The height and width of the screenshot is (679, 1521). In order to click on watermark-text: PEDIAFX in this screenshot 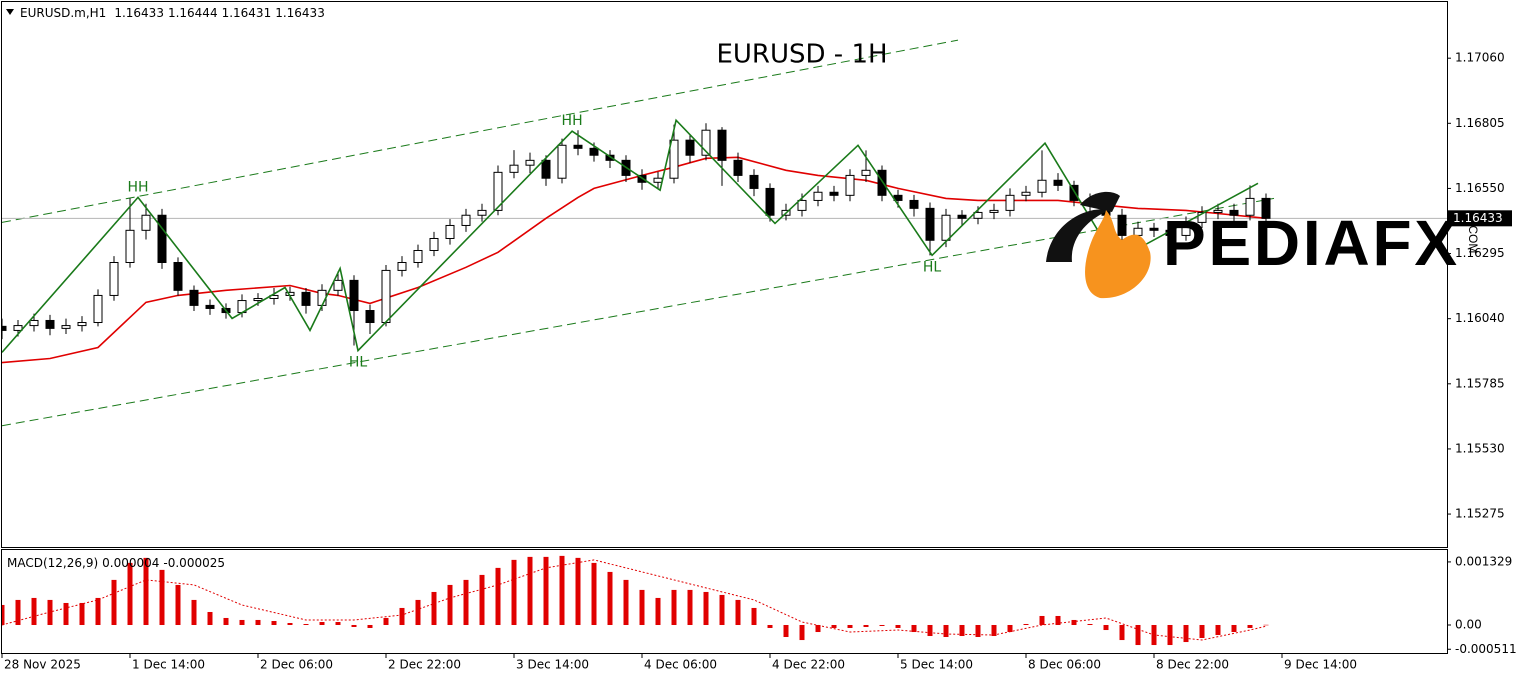, I will do `click(1310, 243)`.